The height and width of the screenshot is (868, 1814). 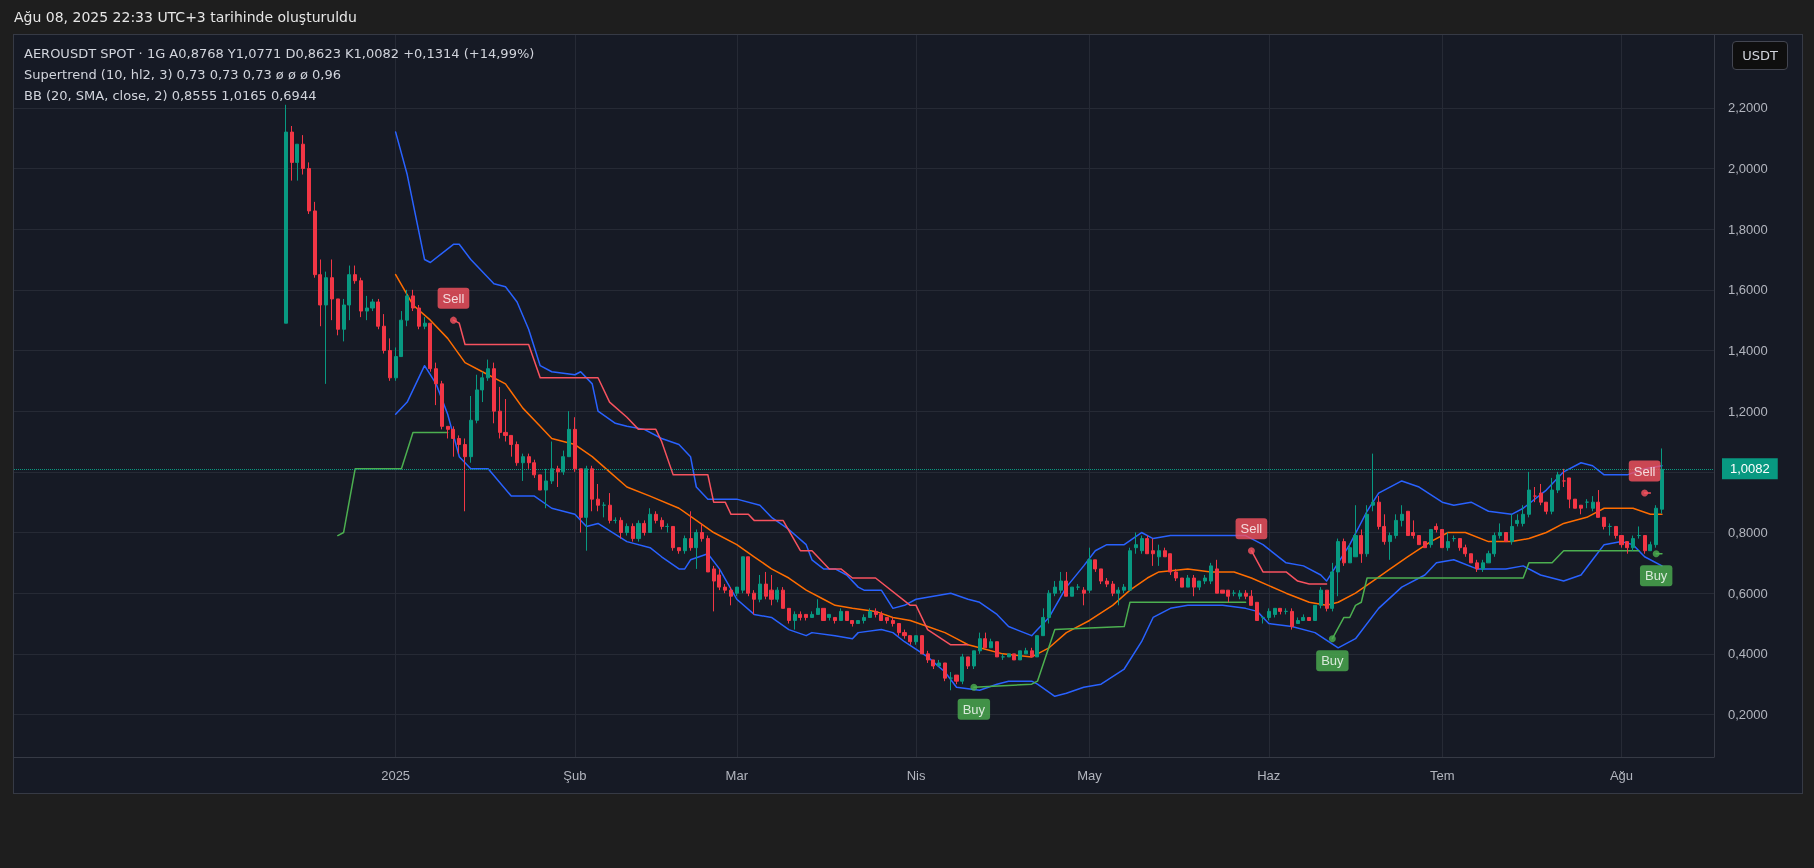 What do you see at coordinates (1442, 775) in the screenshot?
I see `x-tick-label: Tem` at bounding box center [1442, 775].